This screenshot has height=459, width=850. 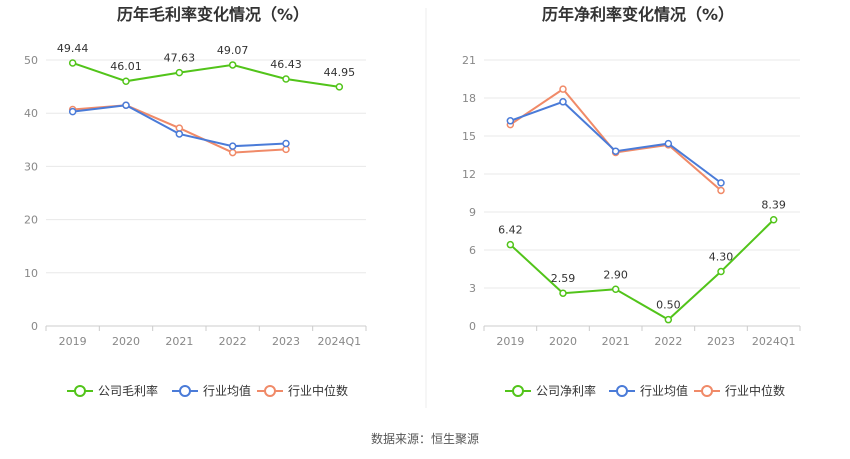 What do you see at coordinates (31, 193) in the screenshot?
I see `y-tick-labels: 0 10 20 30 40 50` at bounding box center [31, 193].